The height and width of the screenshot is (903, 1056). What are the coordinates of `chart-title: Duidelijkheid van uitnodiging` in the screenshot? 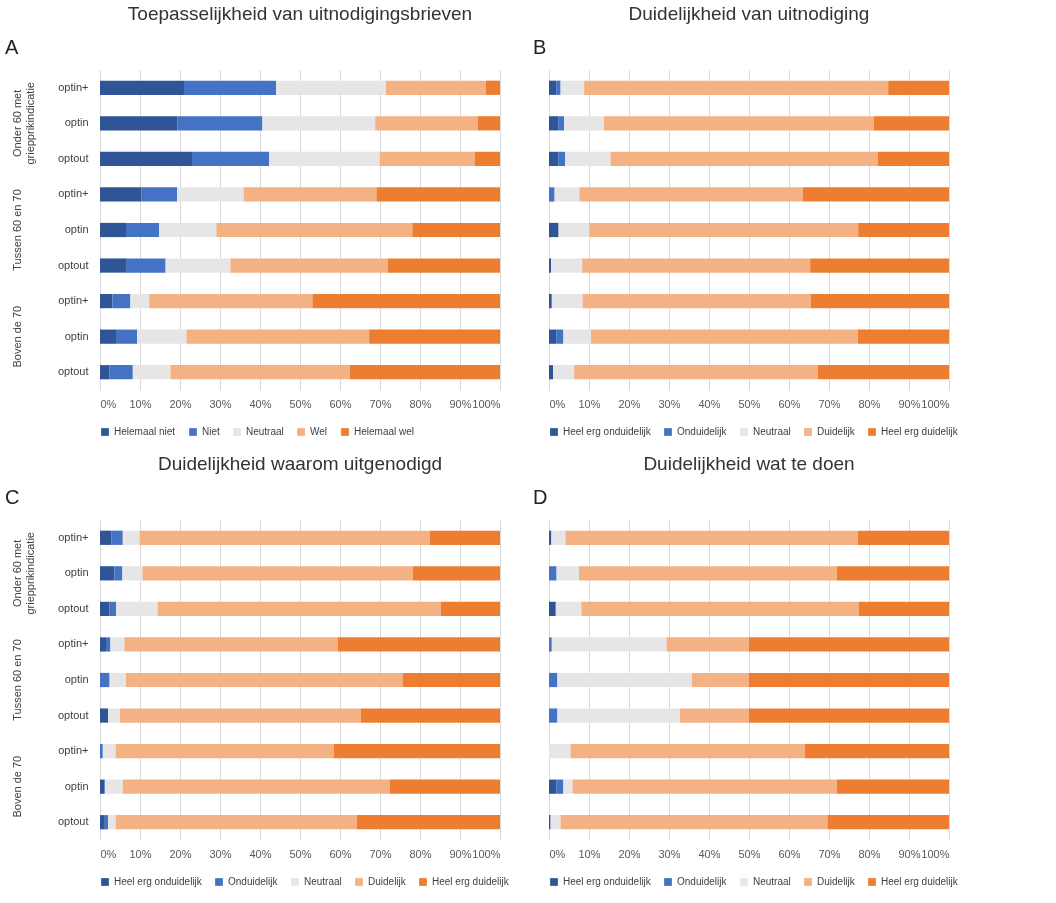 It's located at (749, 13).